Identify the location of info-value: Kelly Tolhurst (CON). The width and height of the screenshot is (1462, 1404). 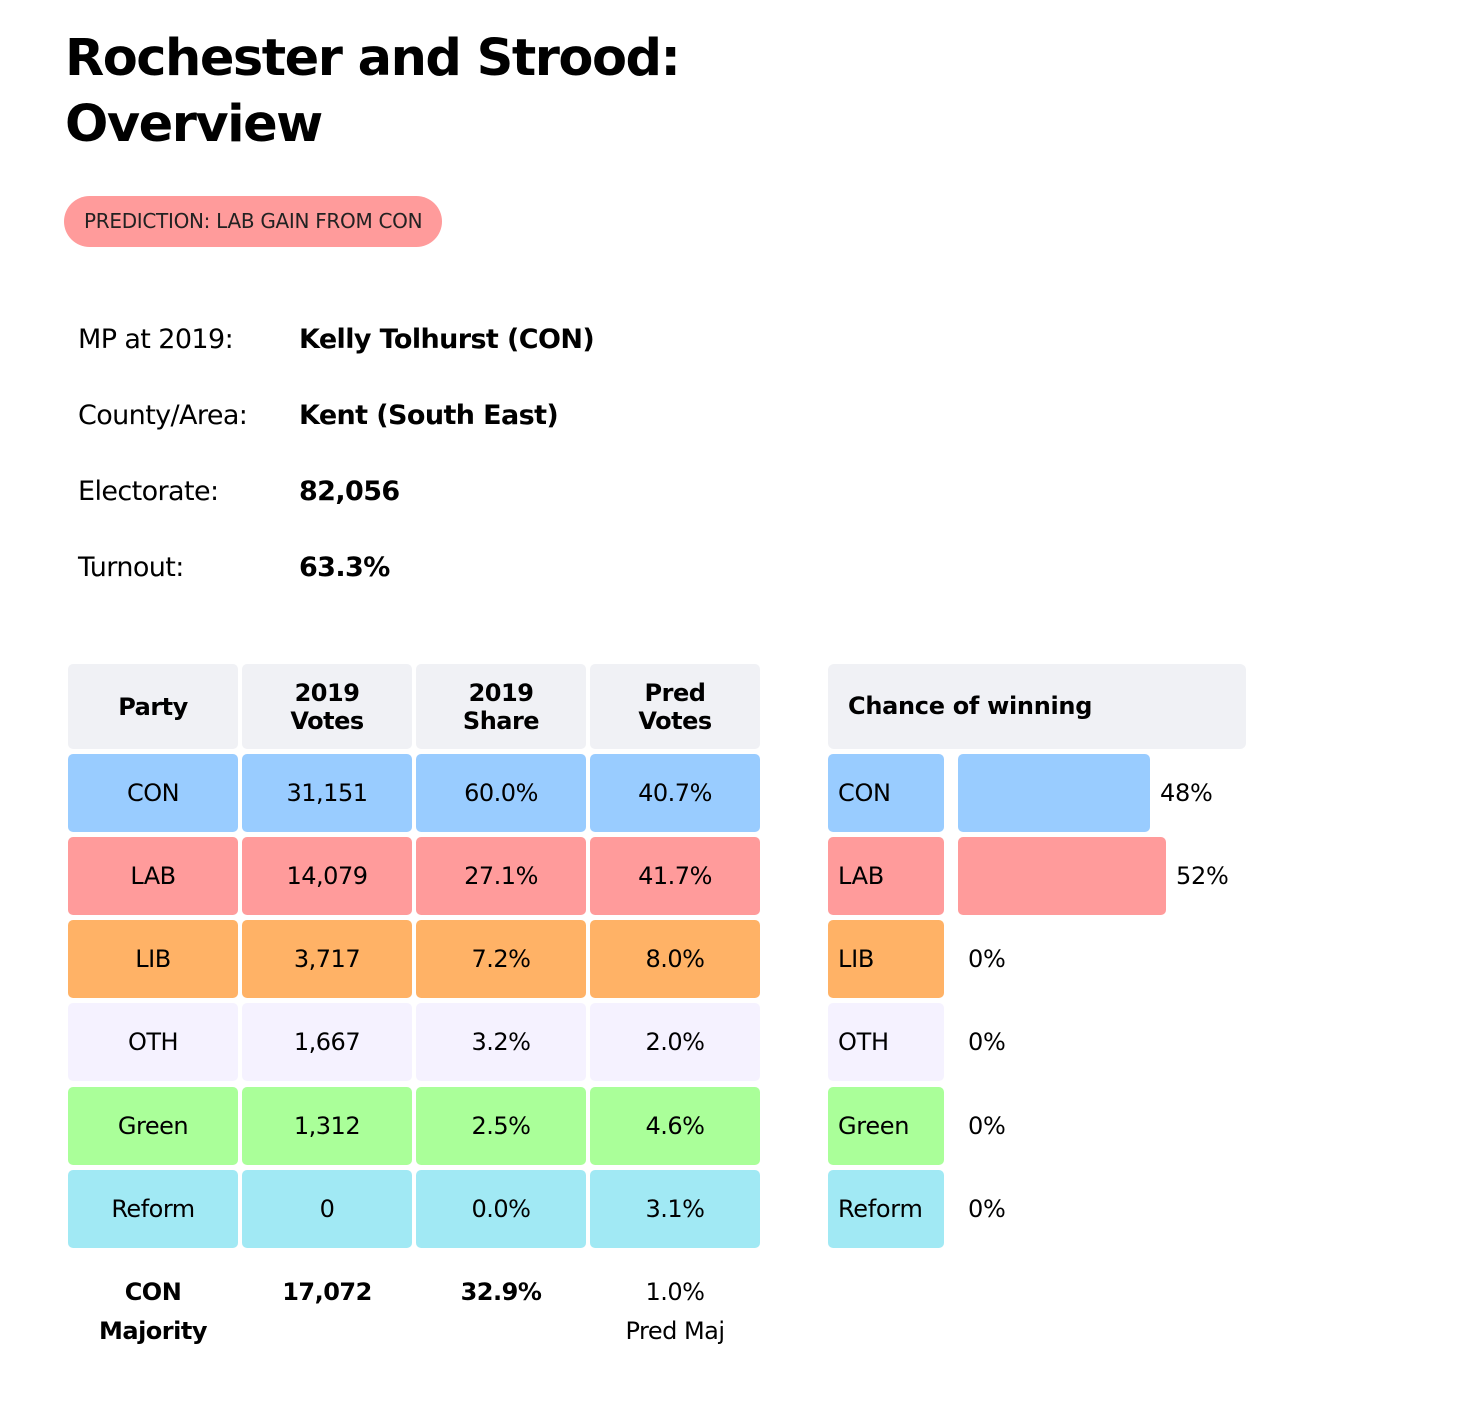
(447, 339).